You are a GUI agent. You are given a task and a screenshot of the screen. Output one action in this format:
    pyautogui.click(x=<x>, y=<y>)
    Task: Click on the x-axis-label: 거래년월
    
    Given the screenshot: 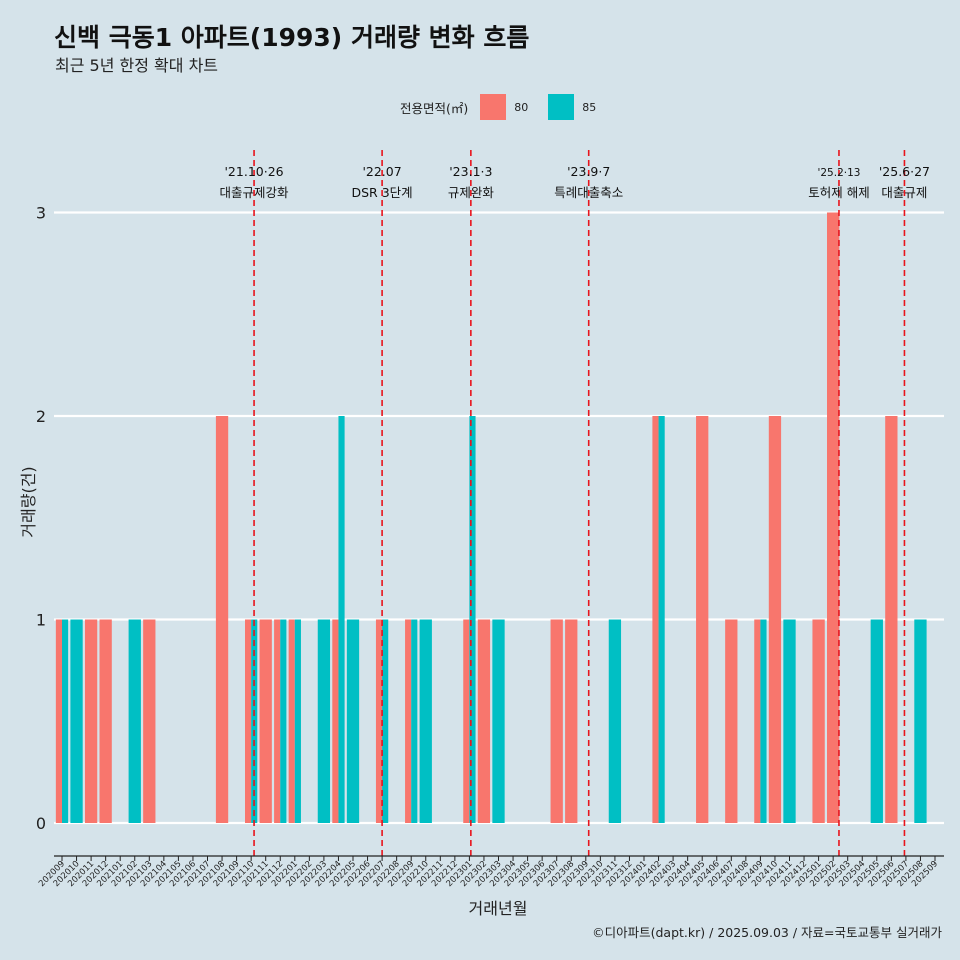 What is the action you would take?
    pyautogui.click(x=498, y=908)
    